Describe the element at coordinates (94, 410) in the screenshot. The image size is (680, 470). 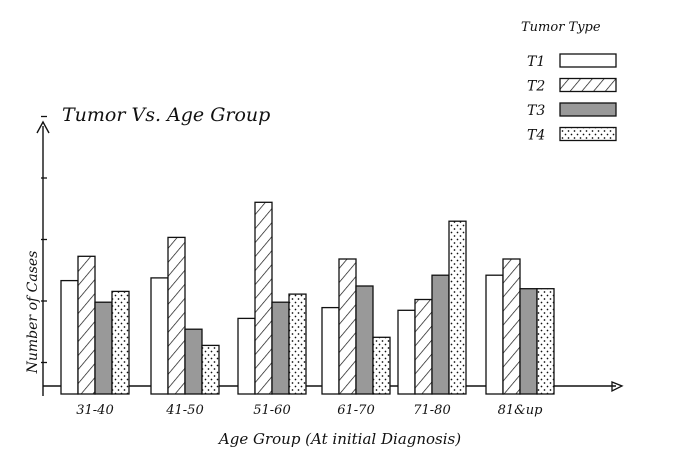
I see `x-tick-label-31-40: 31-40` at that location.